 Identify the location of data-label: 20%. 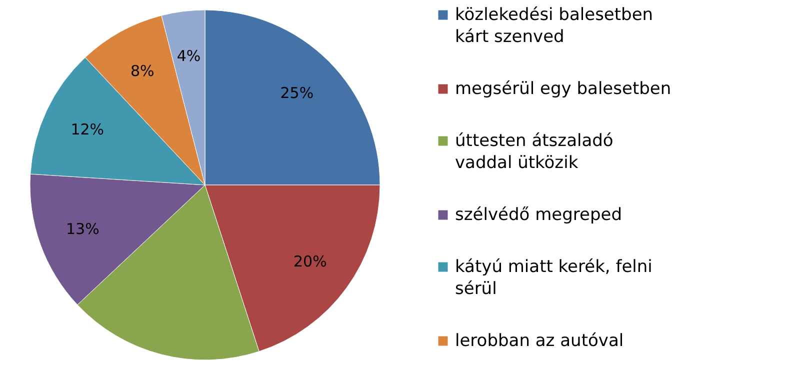
(310, 261).